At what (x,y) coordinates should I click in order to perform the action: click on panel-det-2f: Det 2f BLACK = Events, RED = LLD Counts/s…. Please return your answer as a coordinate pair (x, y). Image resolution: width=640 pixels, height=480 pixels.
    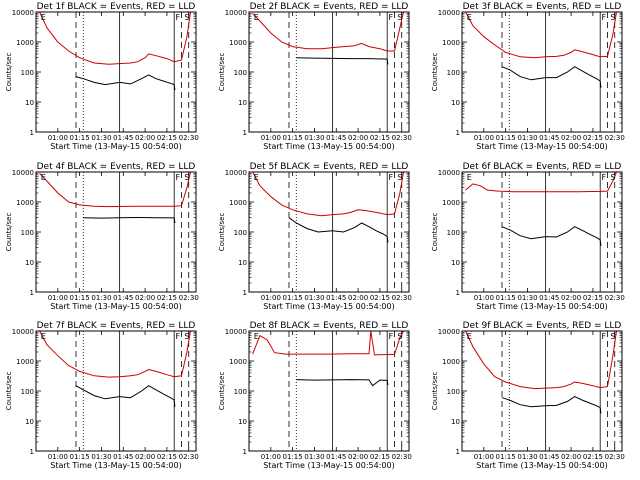
    Looking at the image, I should click on (315, 76).